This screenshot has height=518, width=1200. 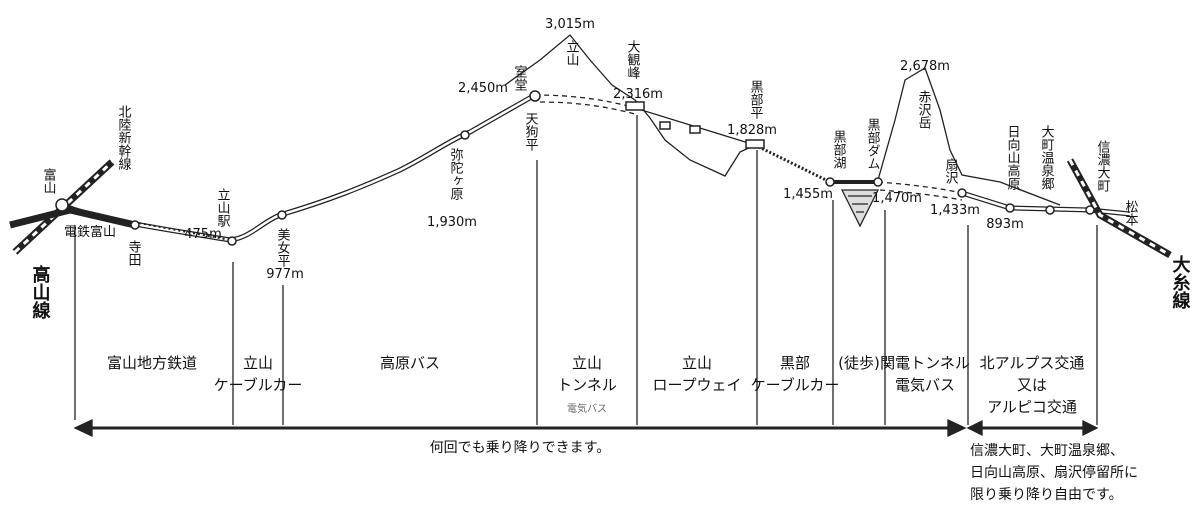 What do you see at coordinates (1013, 157) in the screenshot?
I see `station-label: 日向山高原` at bounding box center [1013, 157].